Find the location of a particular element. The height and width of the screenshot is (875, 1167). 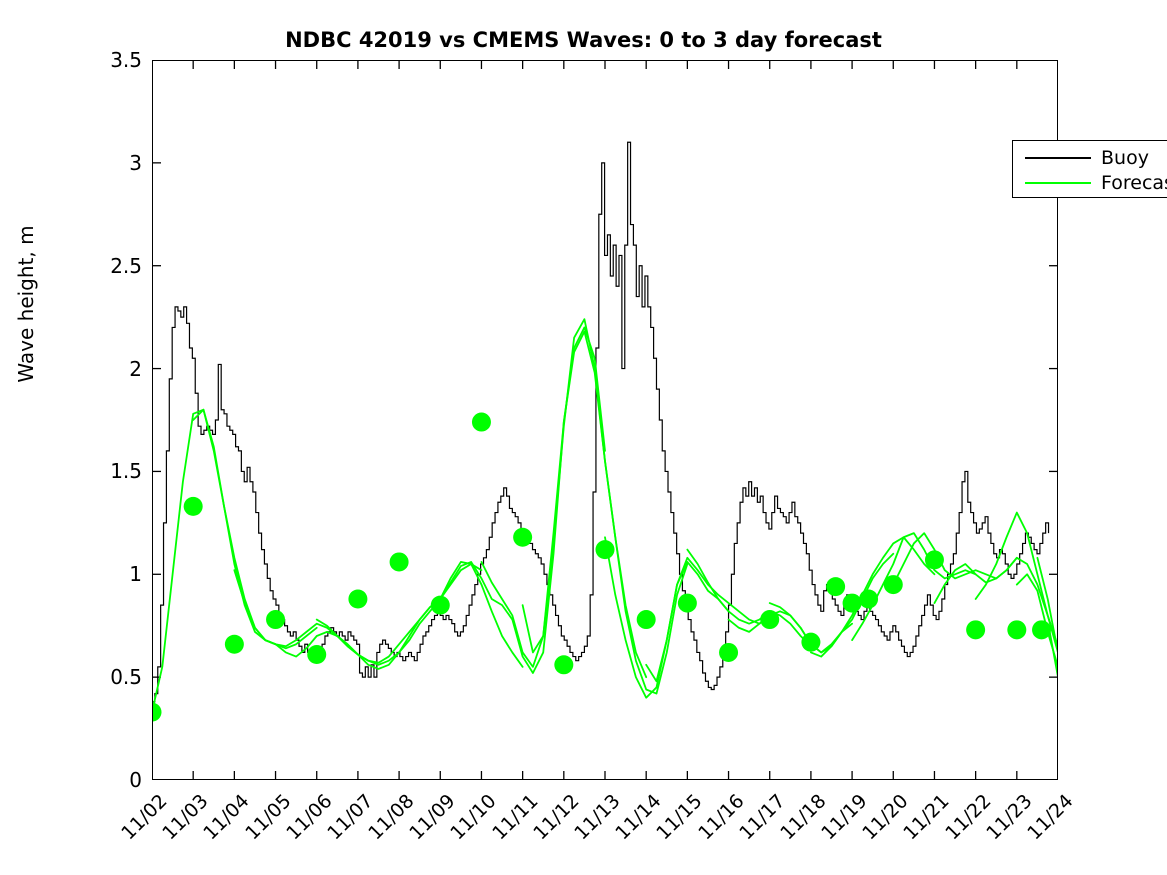

legend-entry: Forecast is located at coordinates (1090, 183).